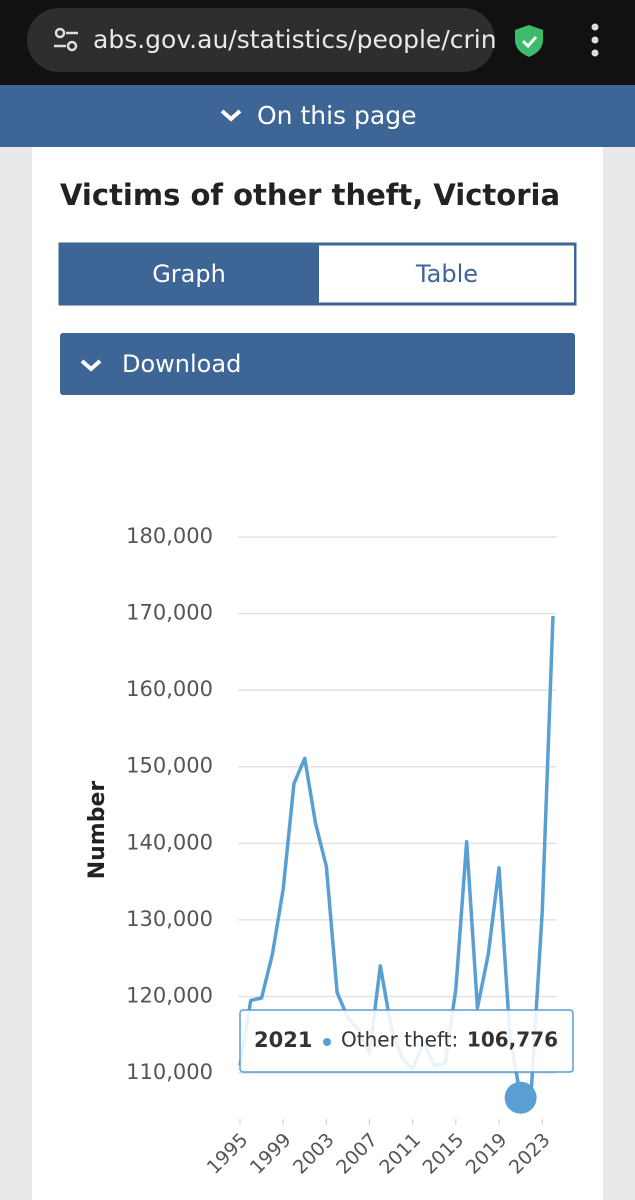  I want to click on tab-label: Table, so click(446, 274).